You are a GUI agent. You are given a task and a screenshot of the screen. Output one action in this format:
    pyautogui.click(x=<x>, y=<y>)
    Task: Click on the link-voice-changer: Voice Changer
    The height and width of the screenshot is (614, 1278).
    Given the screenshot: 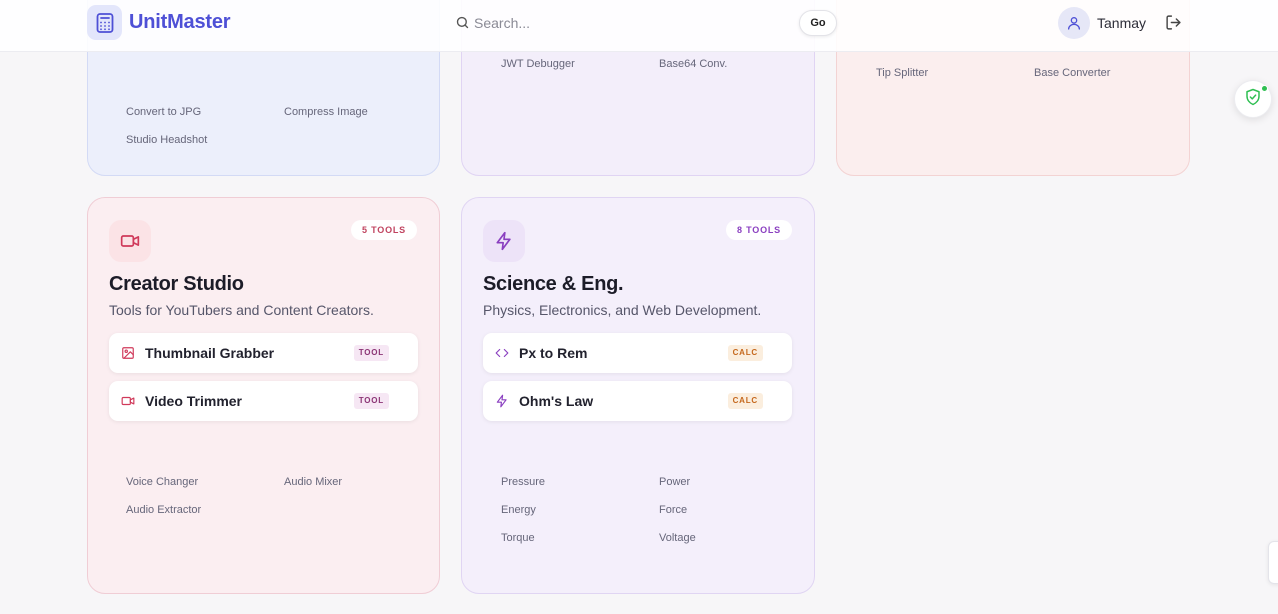 What is the action you would take?
    pyautogui.click(x=162, y=482)
    